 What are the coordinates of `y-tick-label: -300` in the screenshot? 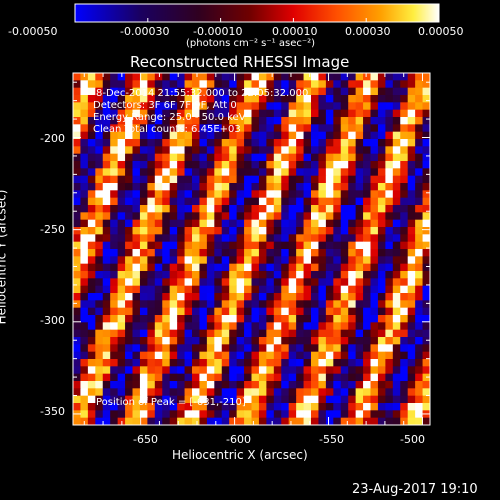 It's located at (52, 320).